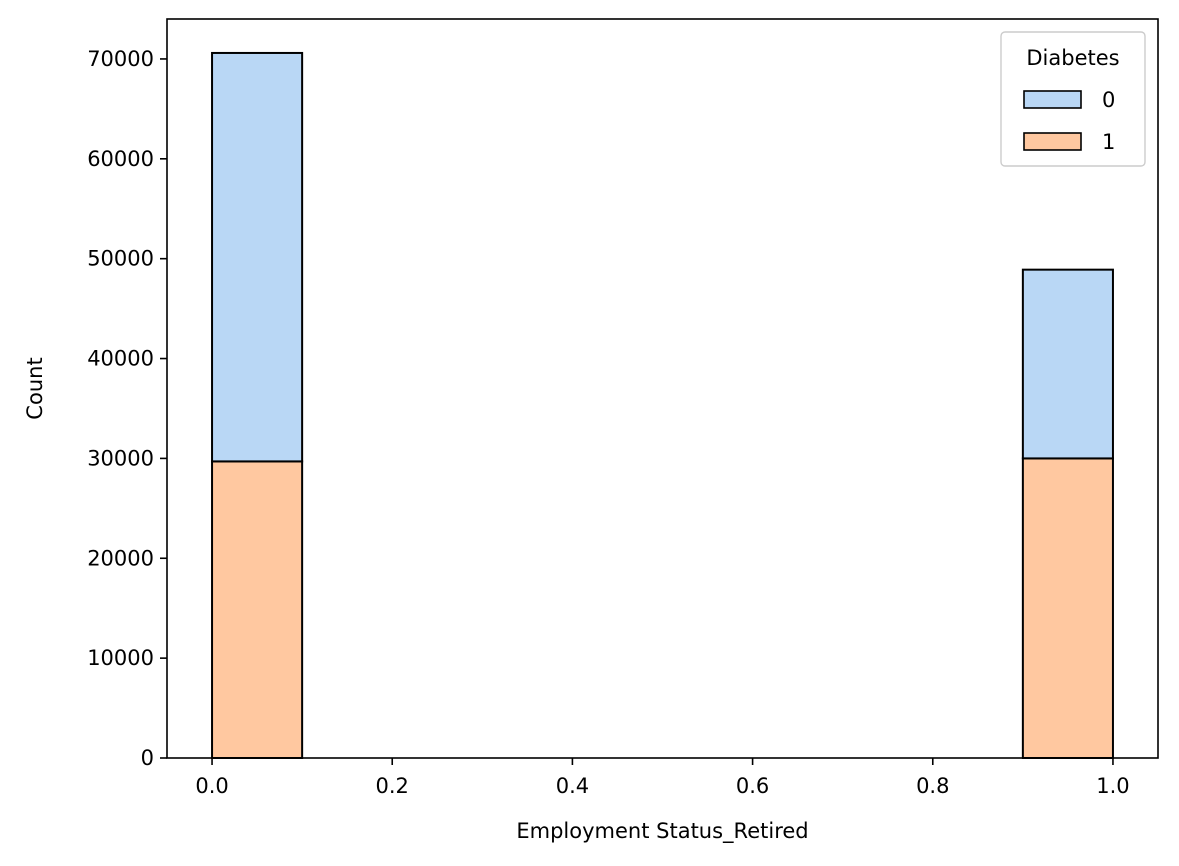 Image resolution: width=1179 pixels, height=866 pixels. What do you see at coordinates (120, 658) in the screenshot?
I see `y-tick-label: 10000` at bounding box center [120, 658].